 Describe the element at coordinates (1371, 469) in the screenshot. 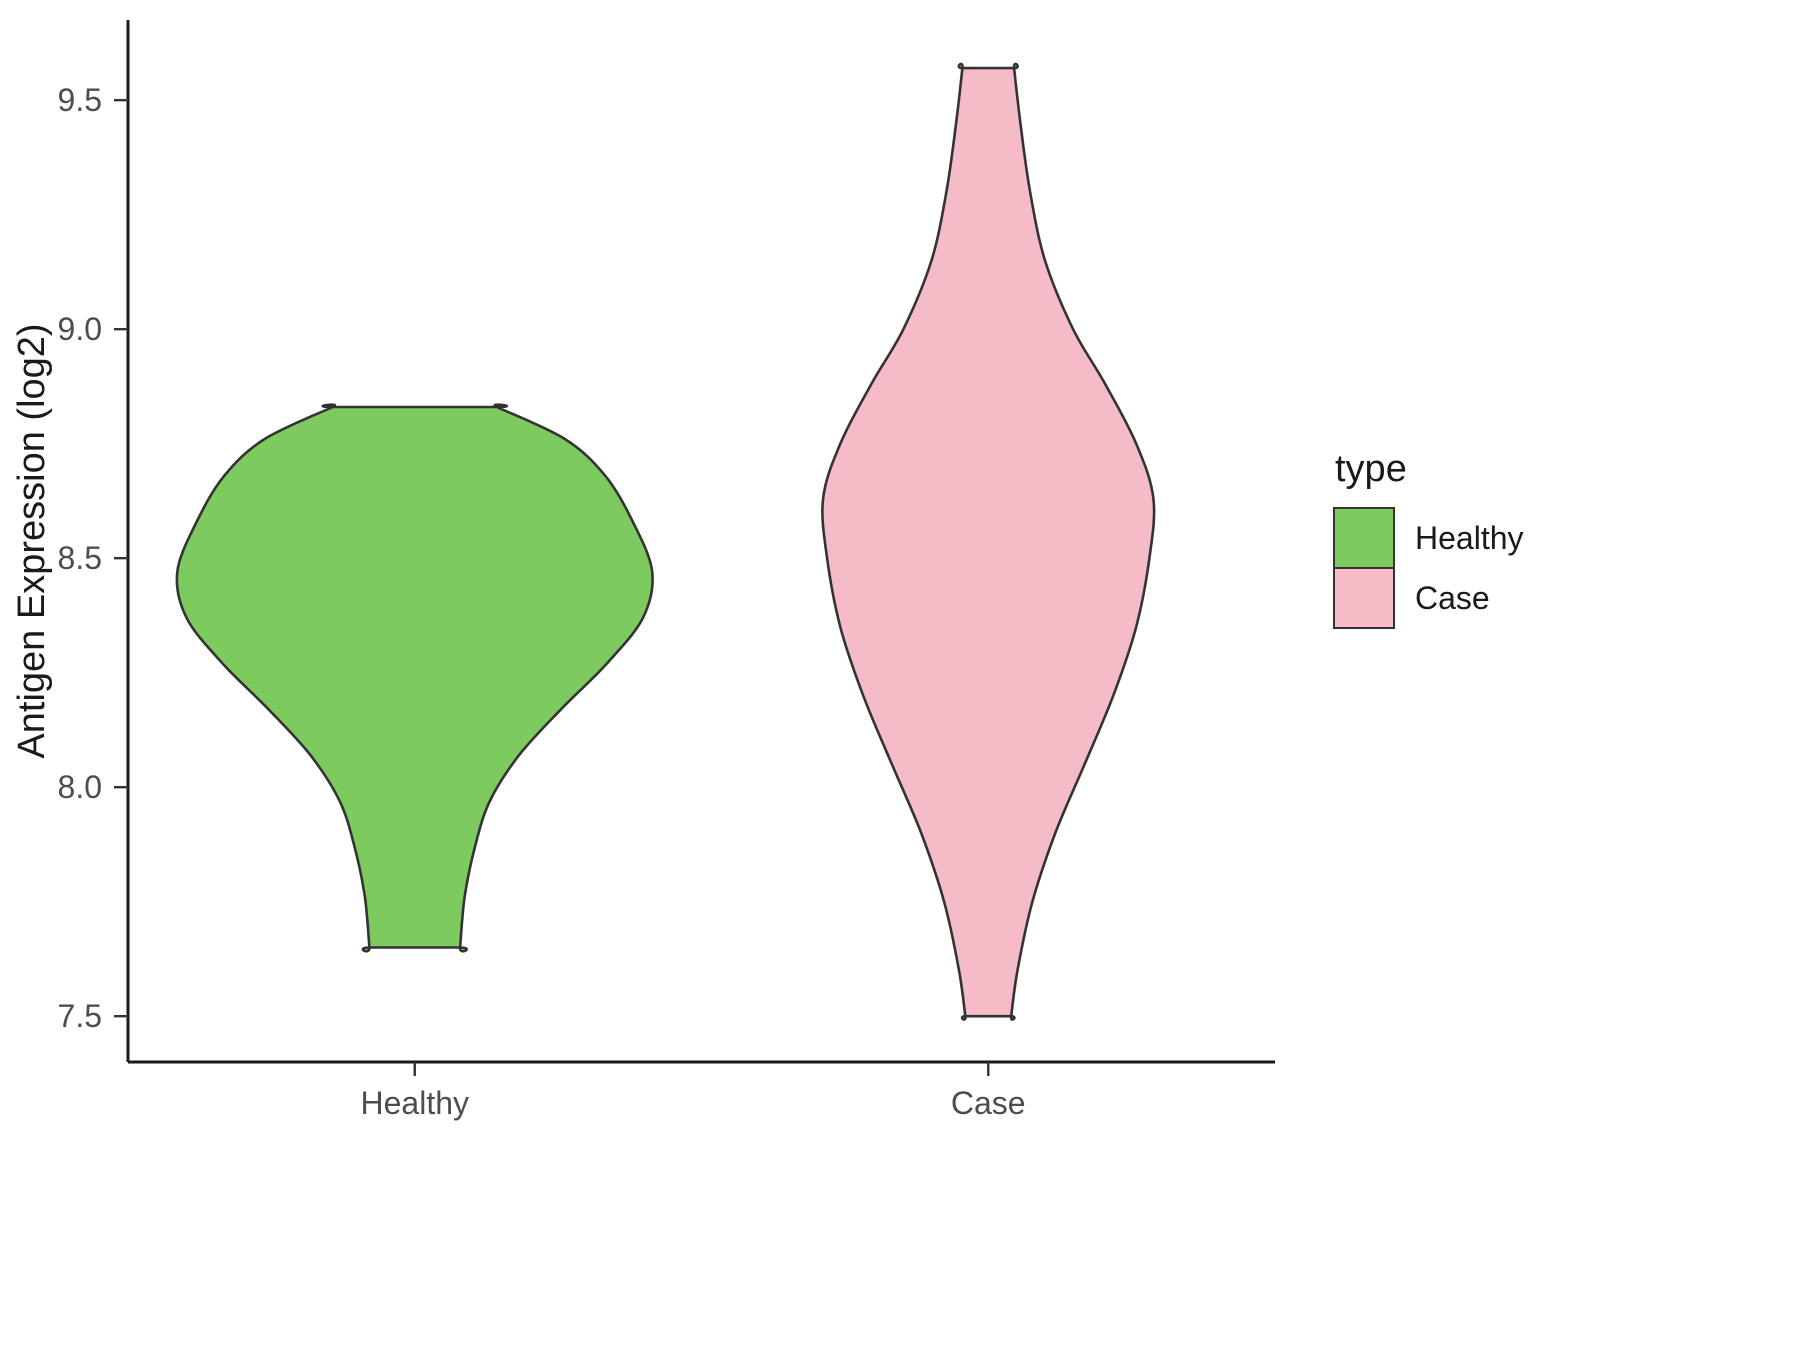

I see `legend-title: type` at that location.